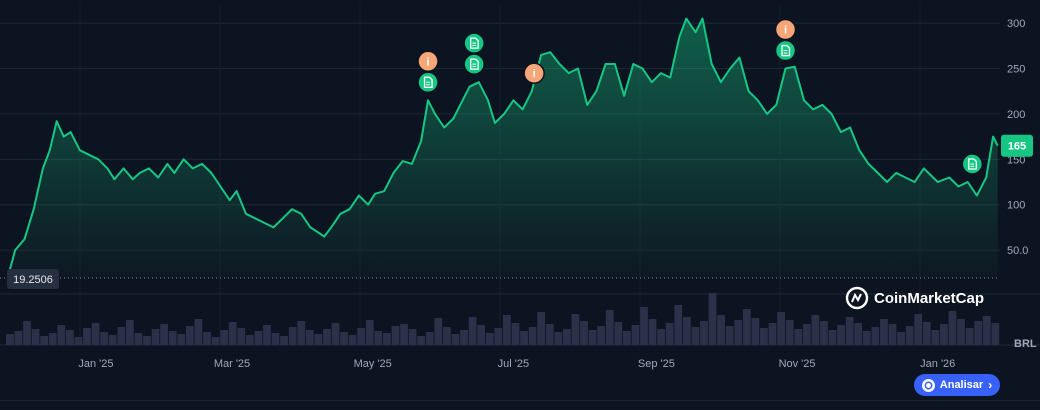  Describe the element at coordinates (937, 364) in the screenshot. I see `x-tick-label: Jan '26` at that location.